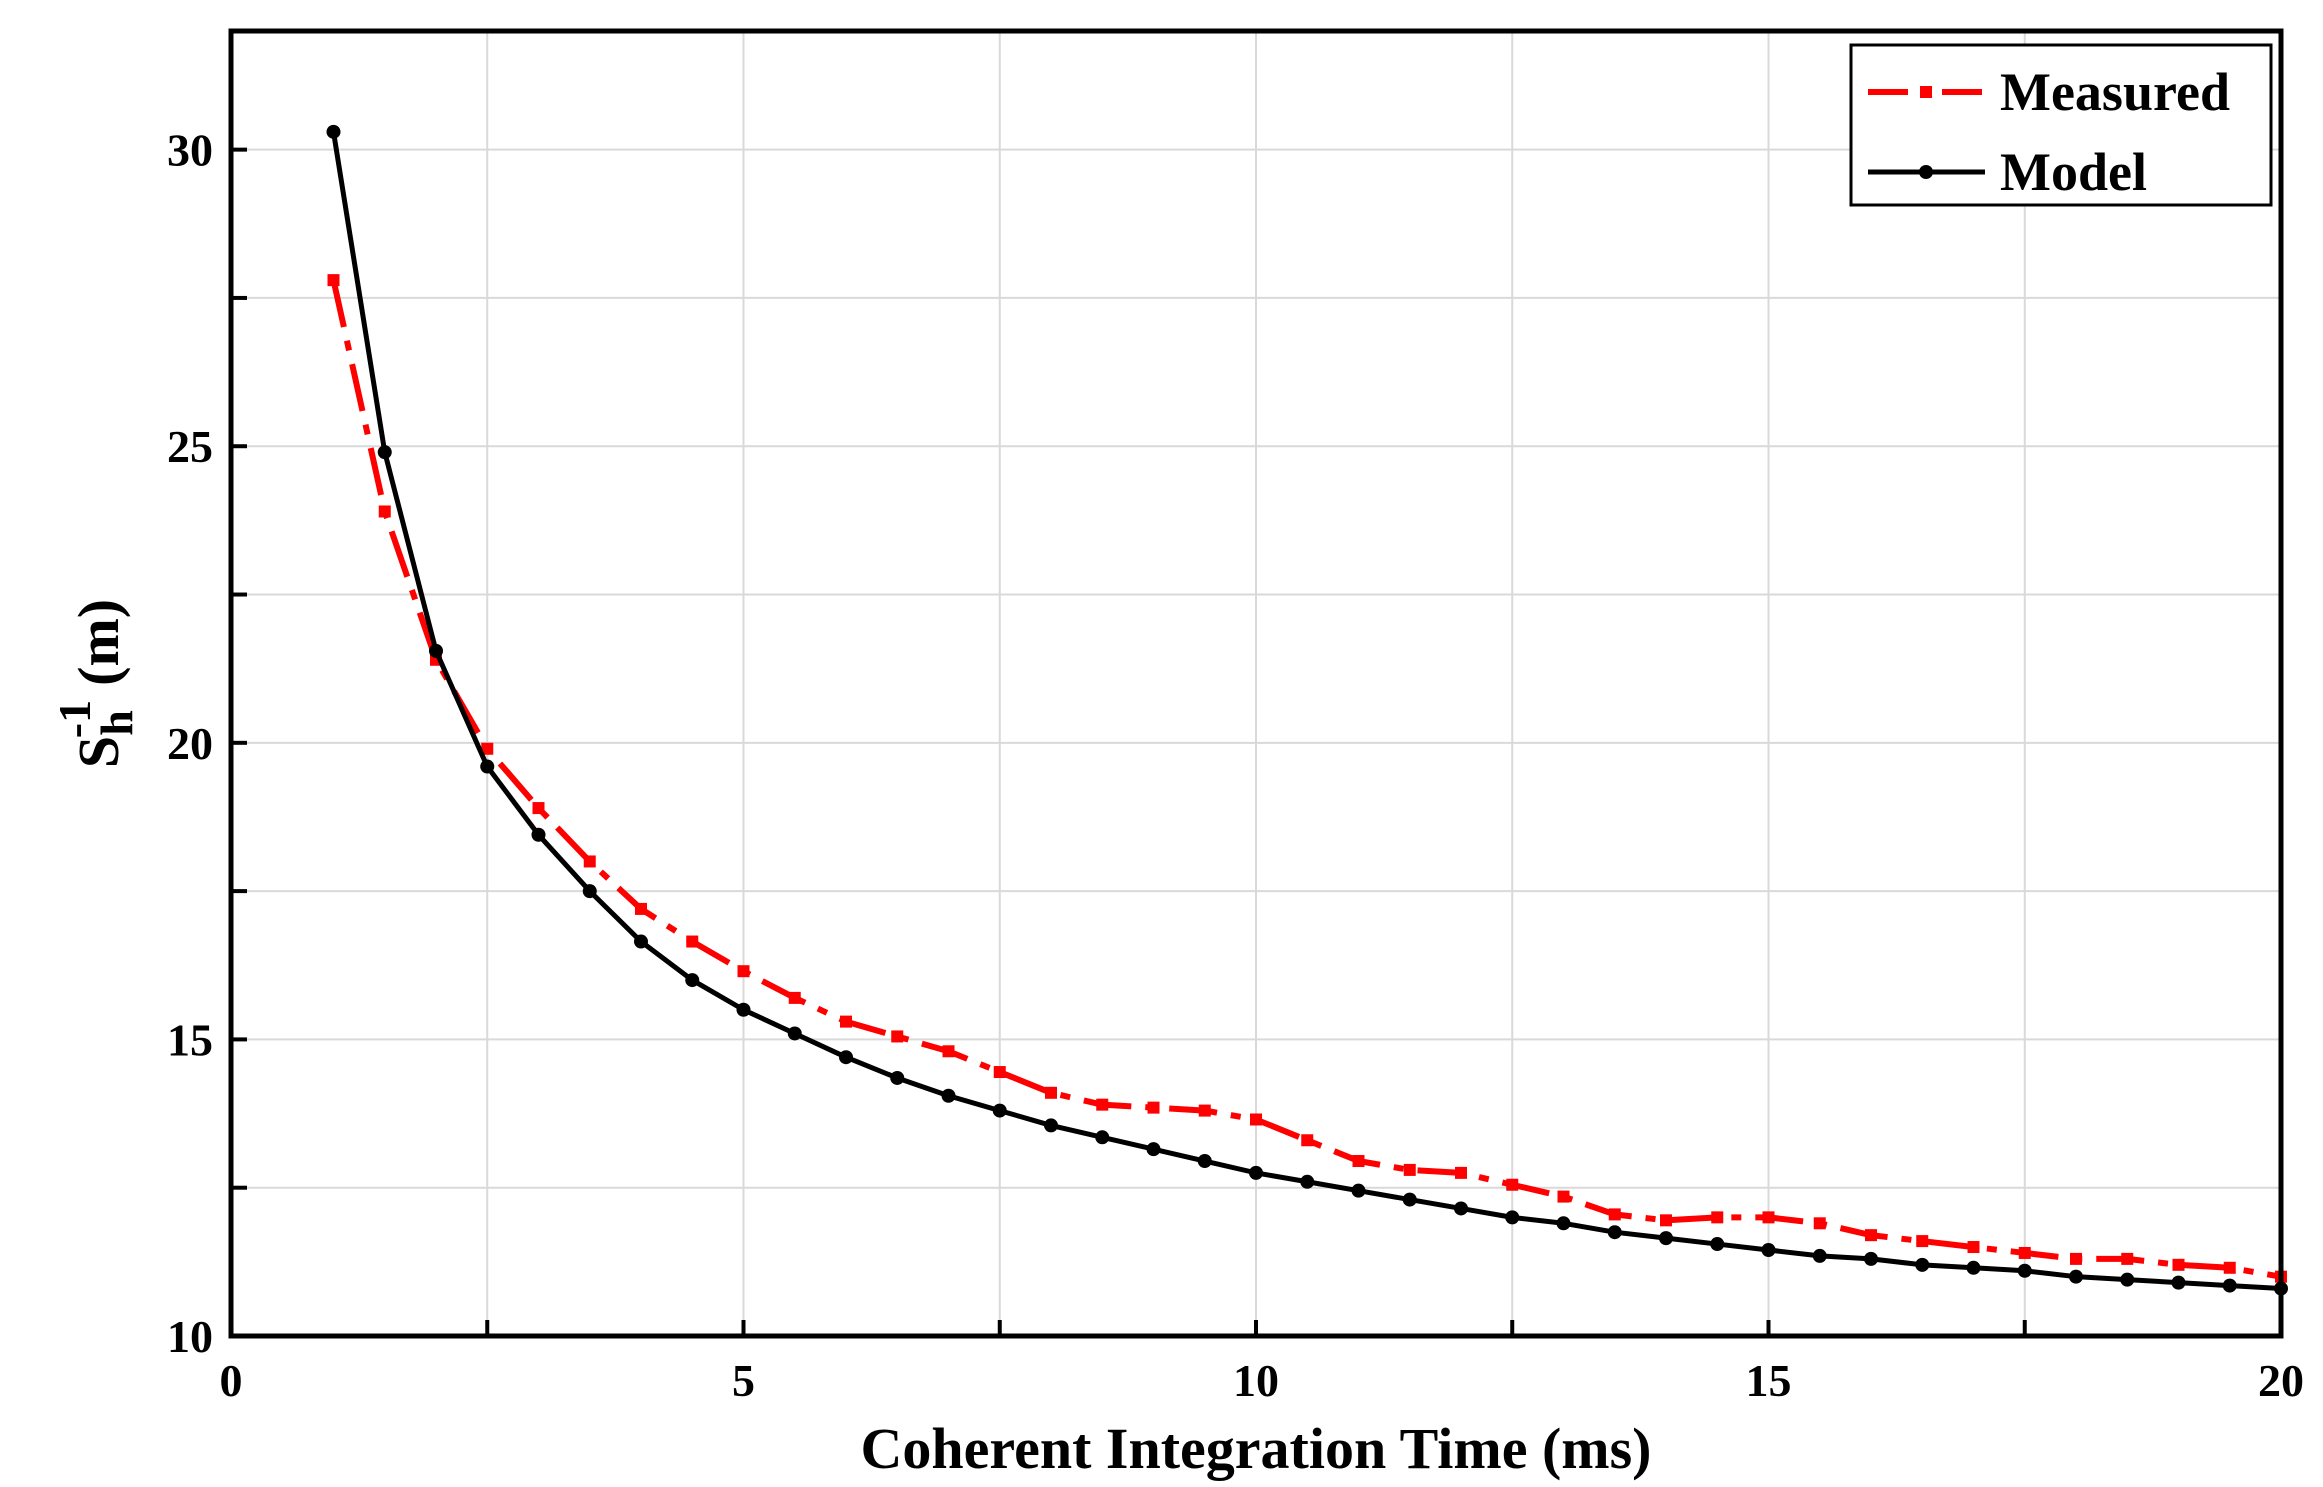 The image size is (2323, 1487). What do you see at coordinates (743, 1380) in the screenshot?
I see `x-tick-label: 5` at bounding box center [743, 1380].